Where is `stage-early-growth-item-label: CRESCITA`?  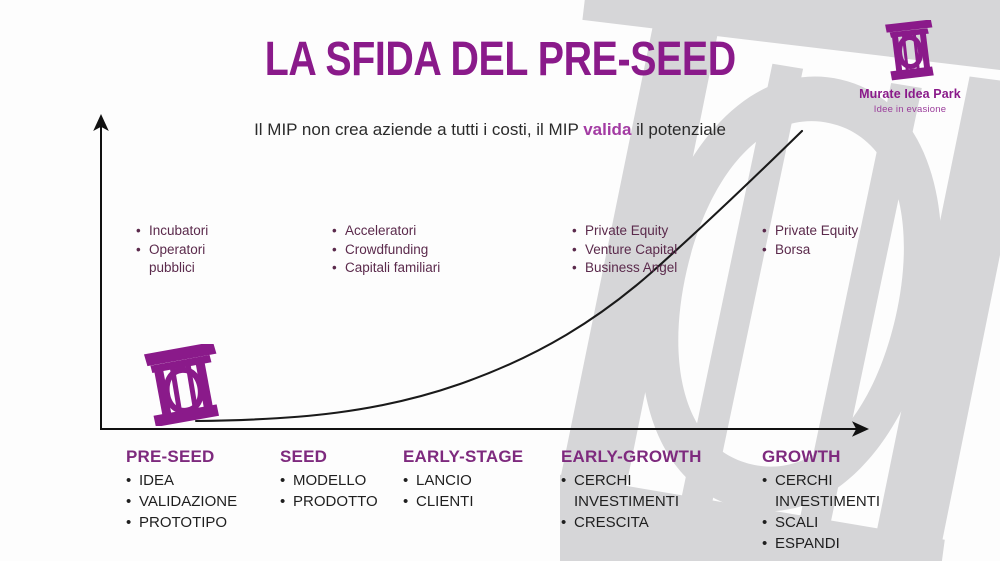 stage-early-growth-item-label: CRESCITA is located at coordinates (611, 522).